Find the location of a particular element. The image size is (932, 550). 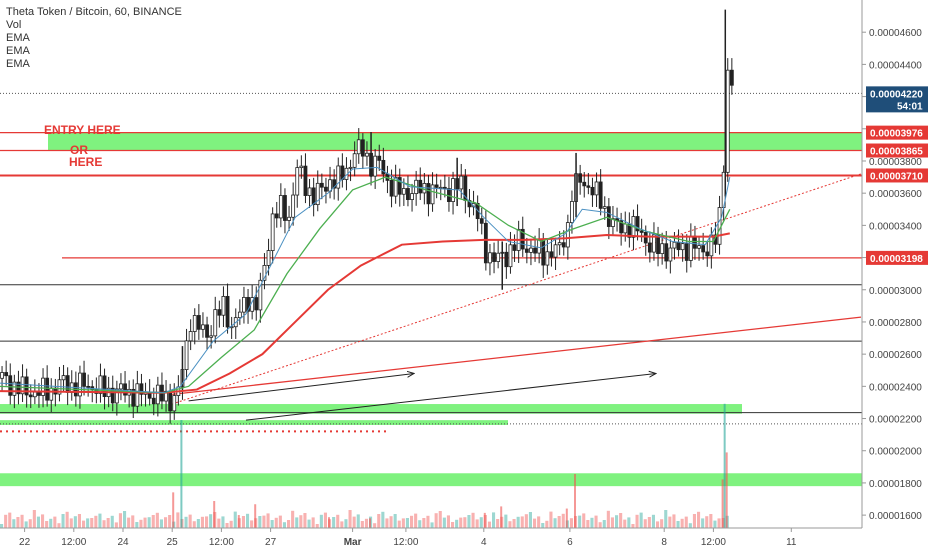

annotation-entry-here: ENTRY HERE is located at coordinates (82, 130).